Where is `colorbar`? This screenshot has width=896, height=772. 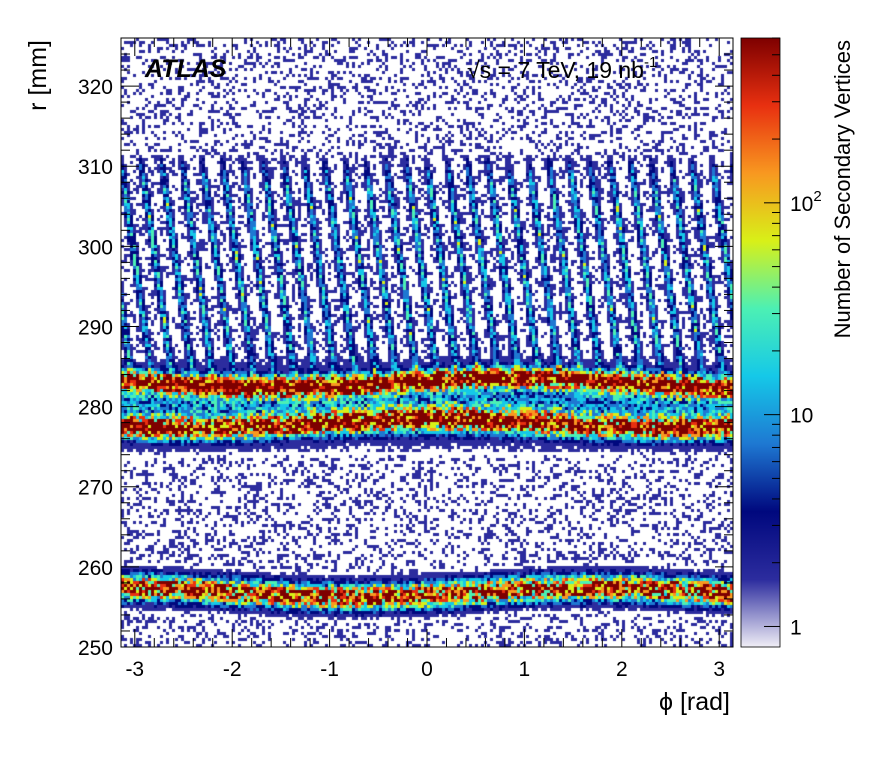 colorbar is located at coordinates (760, 342).